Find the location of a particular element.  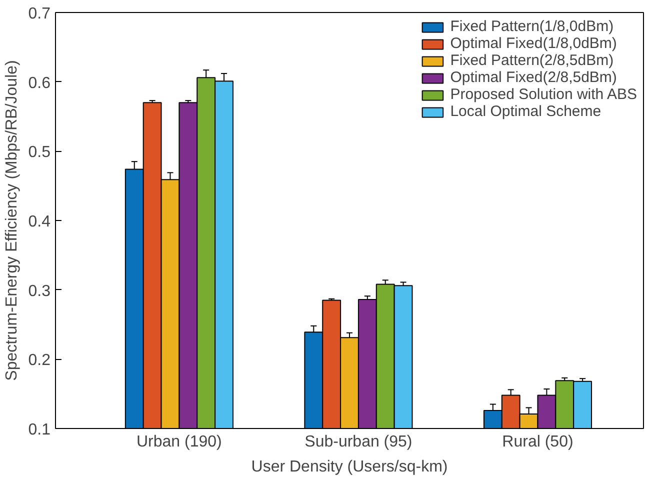

y-tick-label: 0.5 is located at coordinates (39, 153).